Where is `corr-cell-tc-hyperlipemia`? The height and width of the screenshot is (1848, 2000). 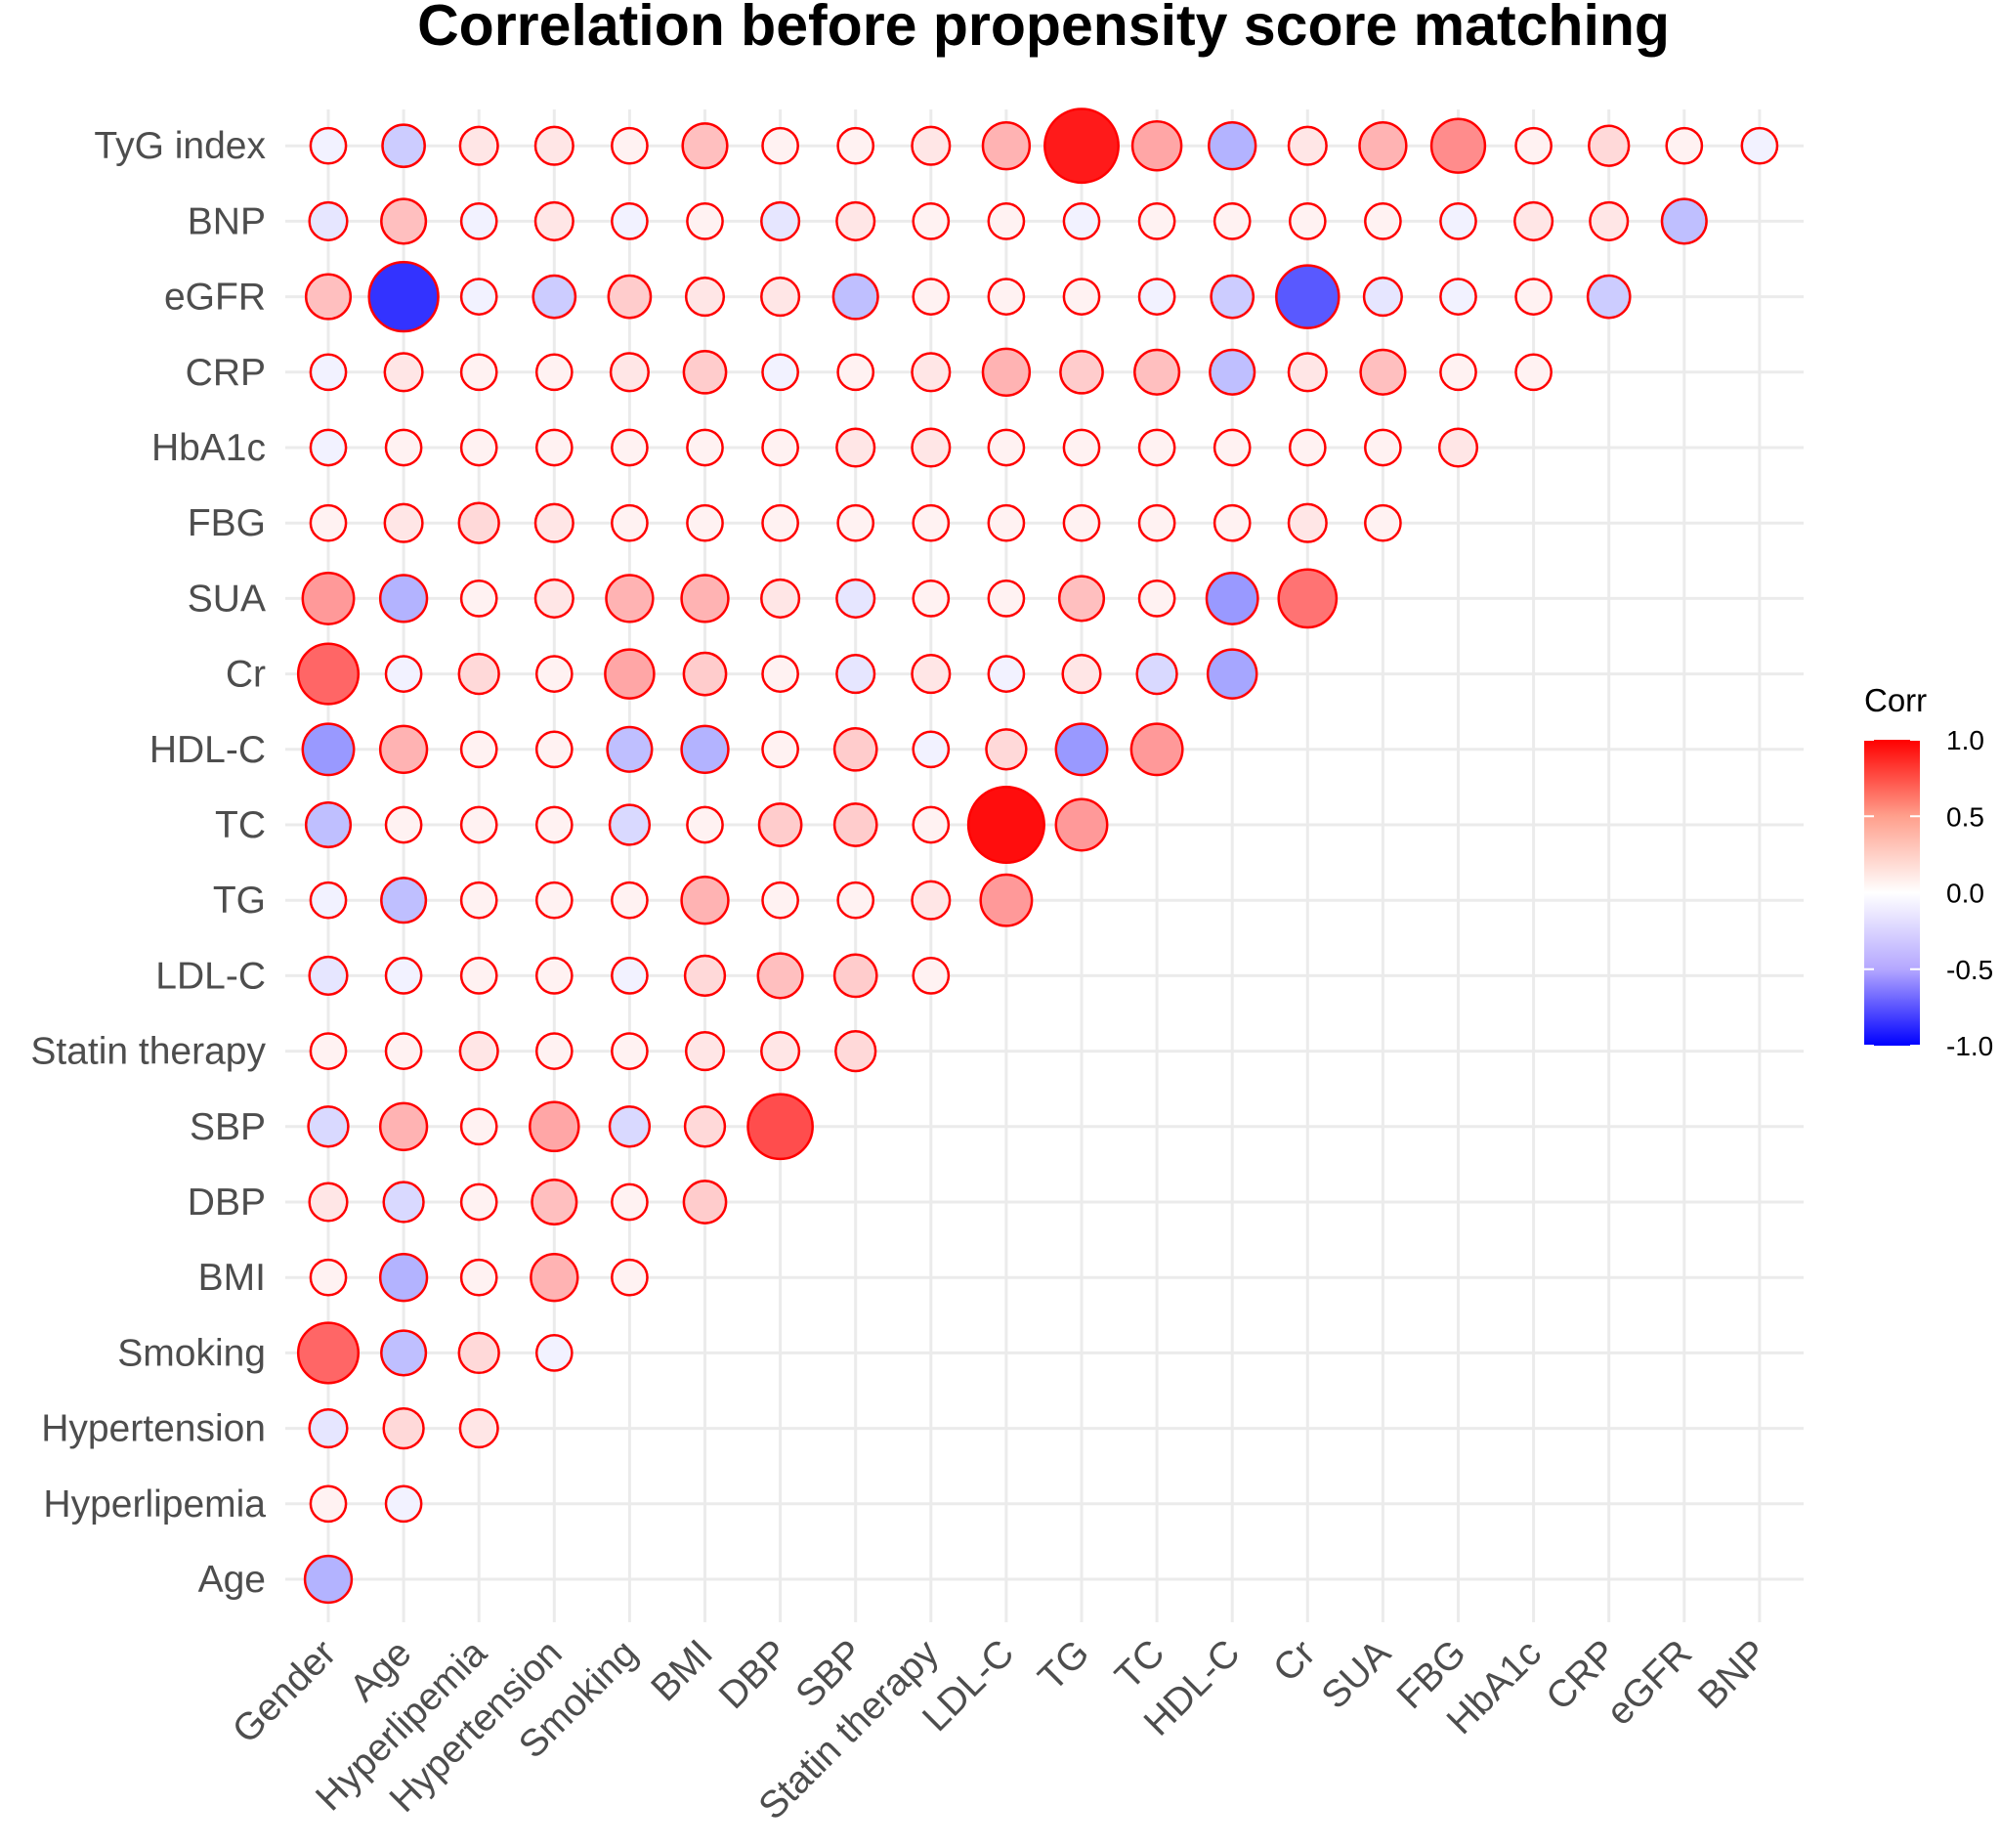
corr-cell-tc-hyperlipemia is located at coordinates (478, 824).